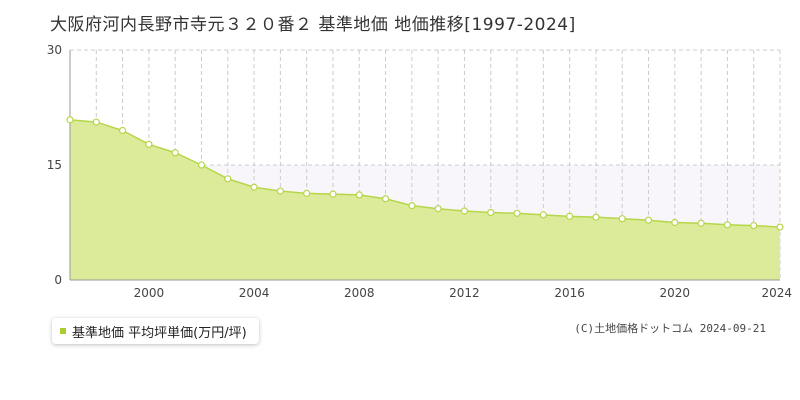 This screenshot has height=400, width=800. I want to click on copyright-credit: (C)土地価格ドットコム 2024-09-21, so click(670, 328).